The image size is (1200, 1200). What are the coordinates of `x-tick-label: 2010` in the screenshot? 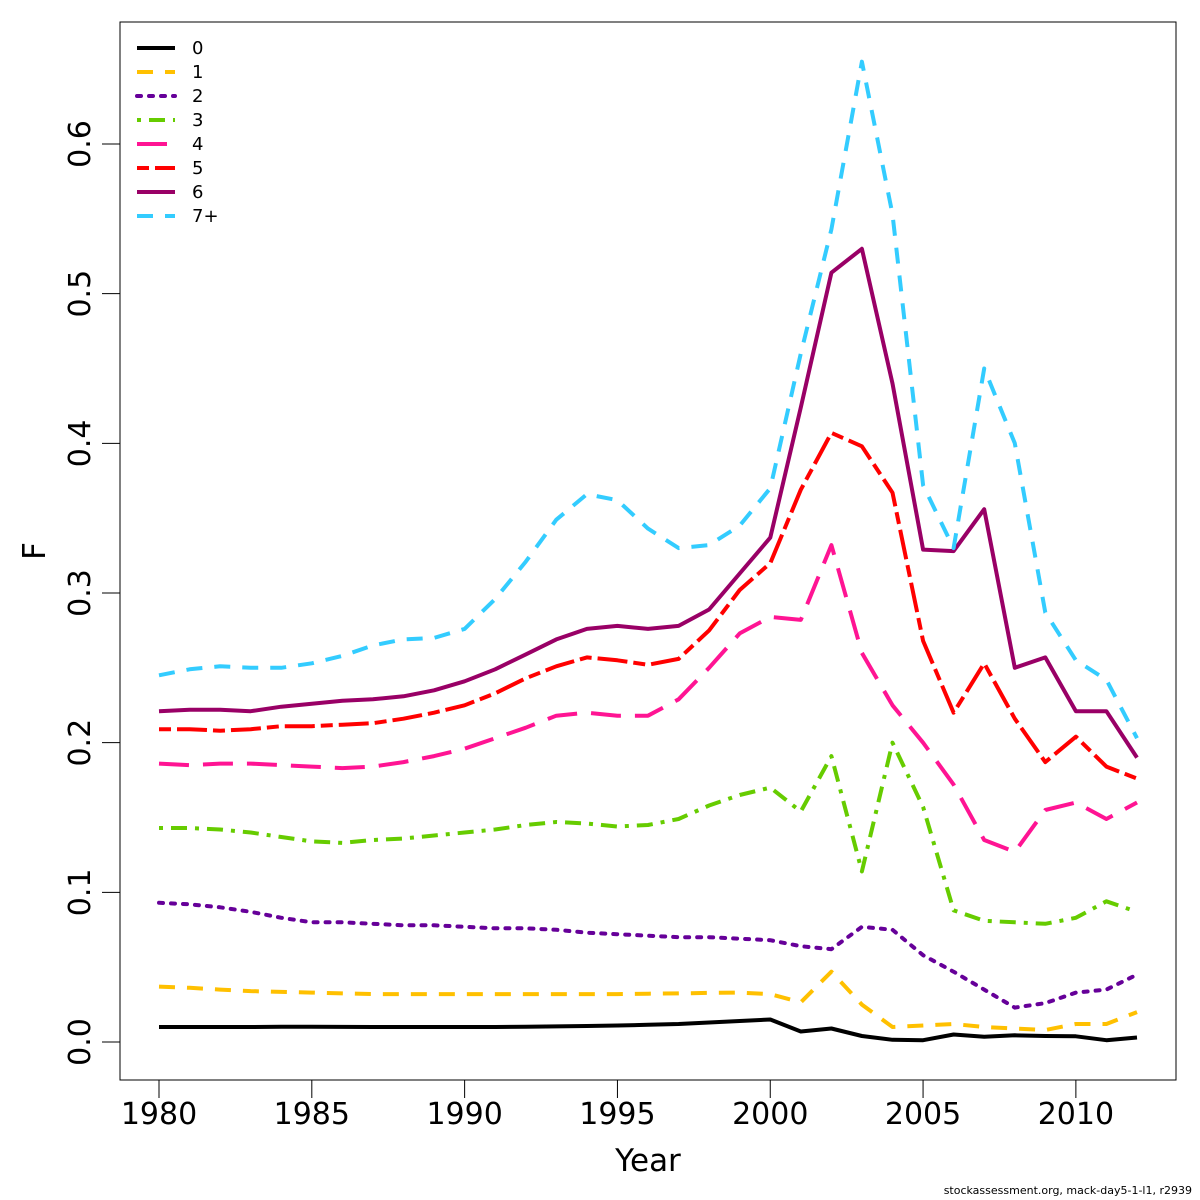 It's located at (1076, 1114).